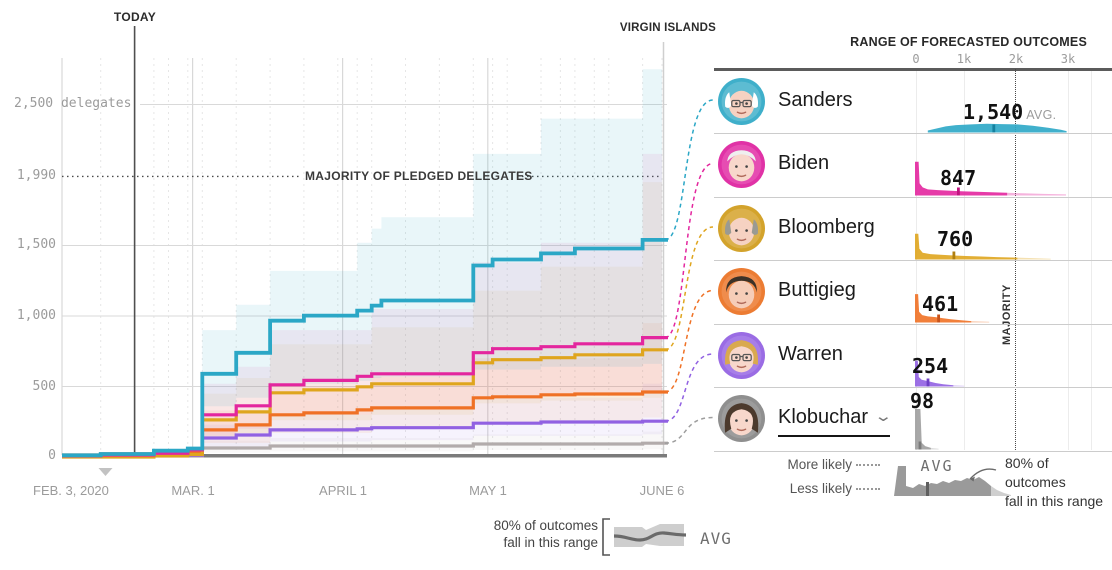  What do you see at coordinates (825, 464) in the screenshot?
I see `more-likely-label: More likely` at bounding box center [825, 464].